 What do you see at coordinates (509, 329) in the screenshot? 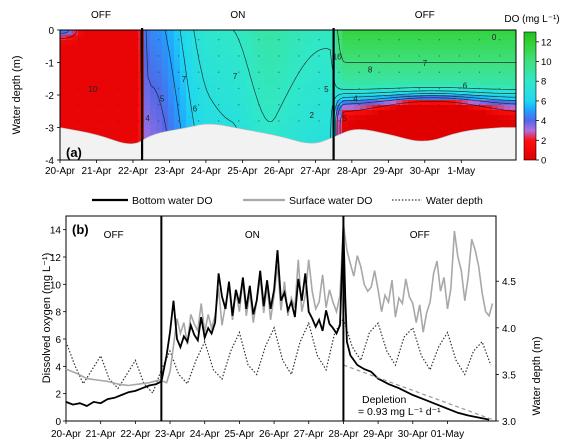
I see `panel-b-y2-tick-label: 4.0` at bounding box center [509, 329].